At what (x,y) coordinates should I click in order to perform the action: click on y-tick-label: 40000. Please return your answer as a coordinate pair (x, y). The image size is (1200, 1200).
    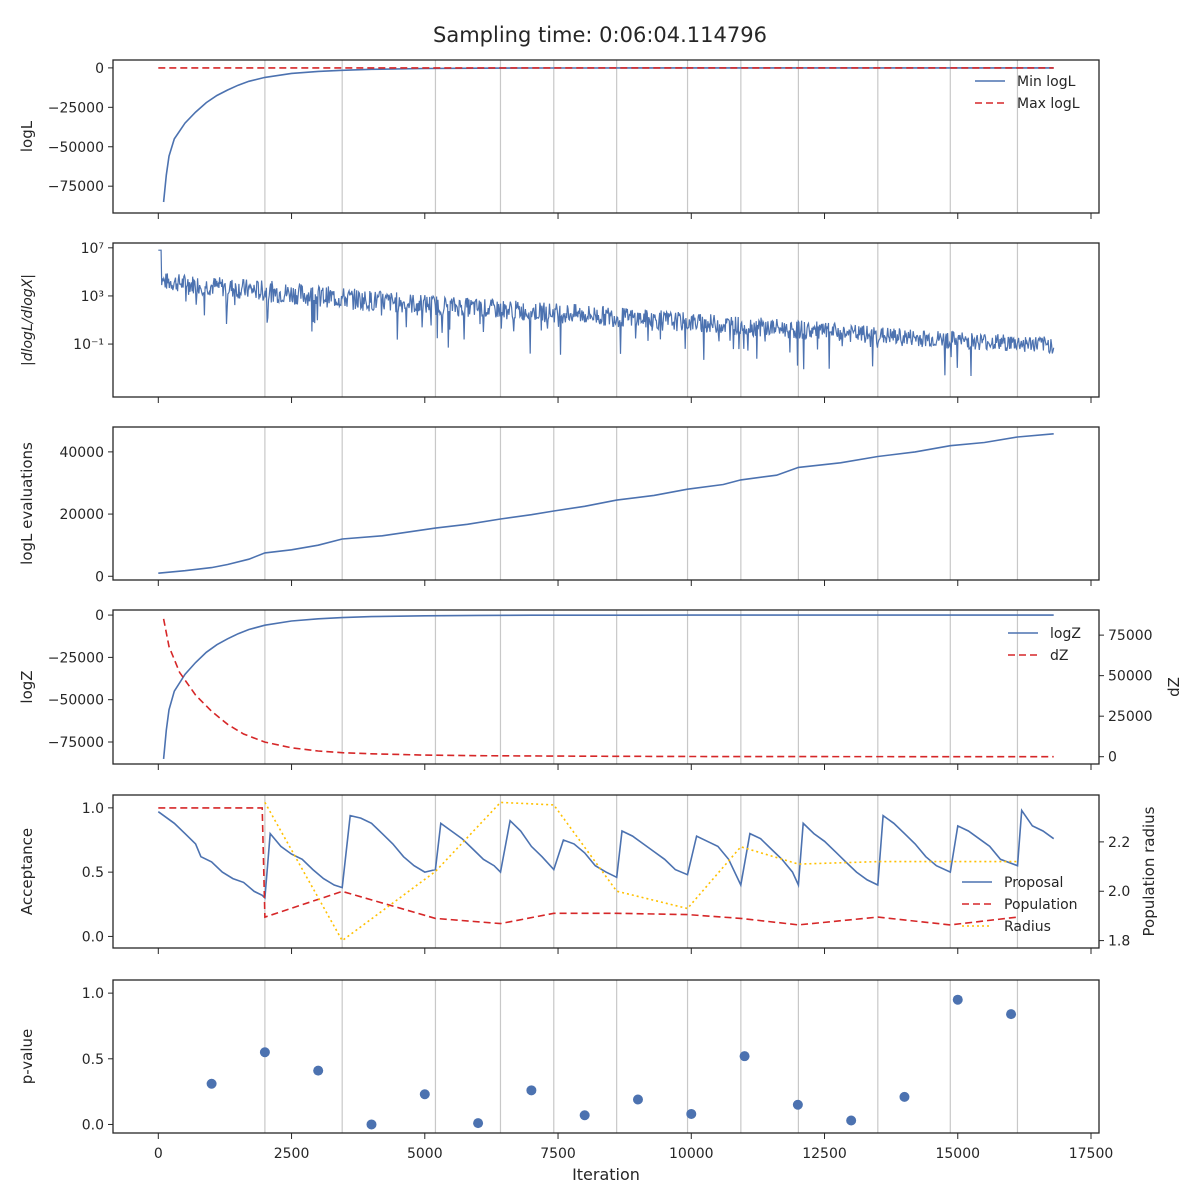
    Looking at the image, I should click on (81, 453).